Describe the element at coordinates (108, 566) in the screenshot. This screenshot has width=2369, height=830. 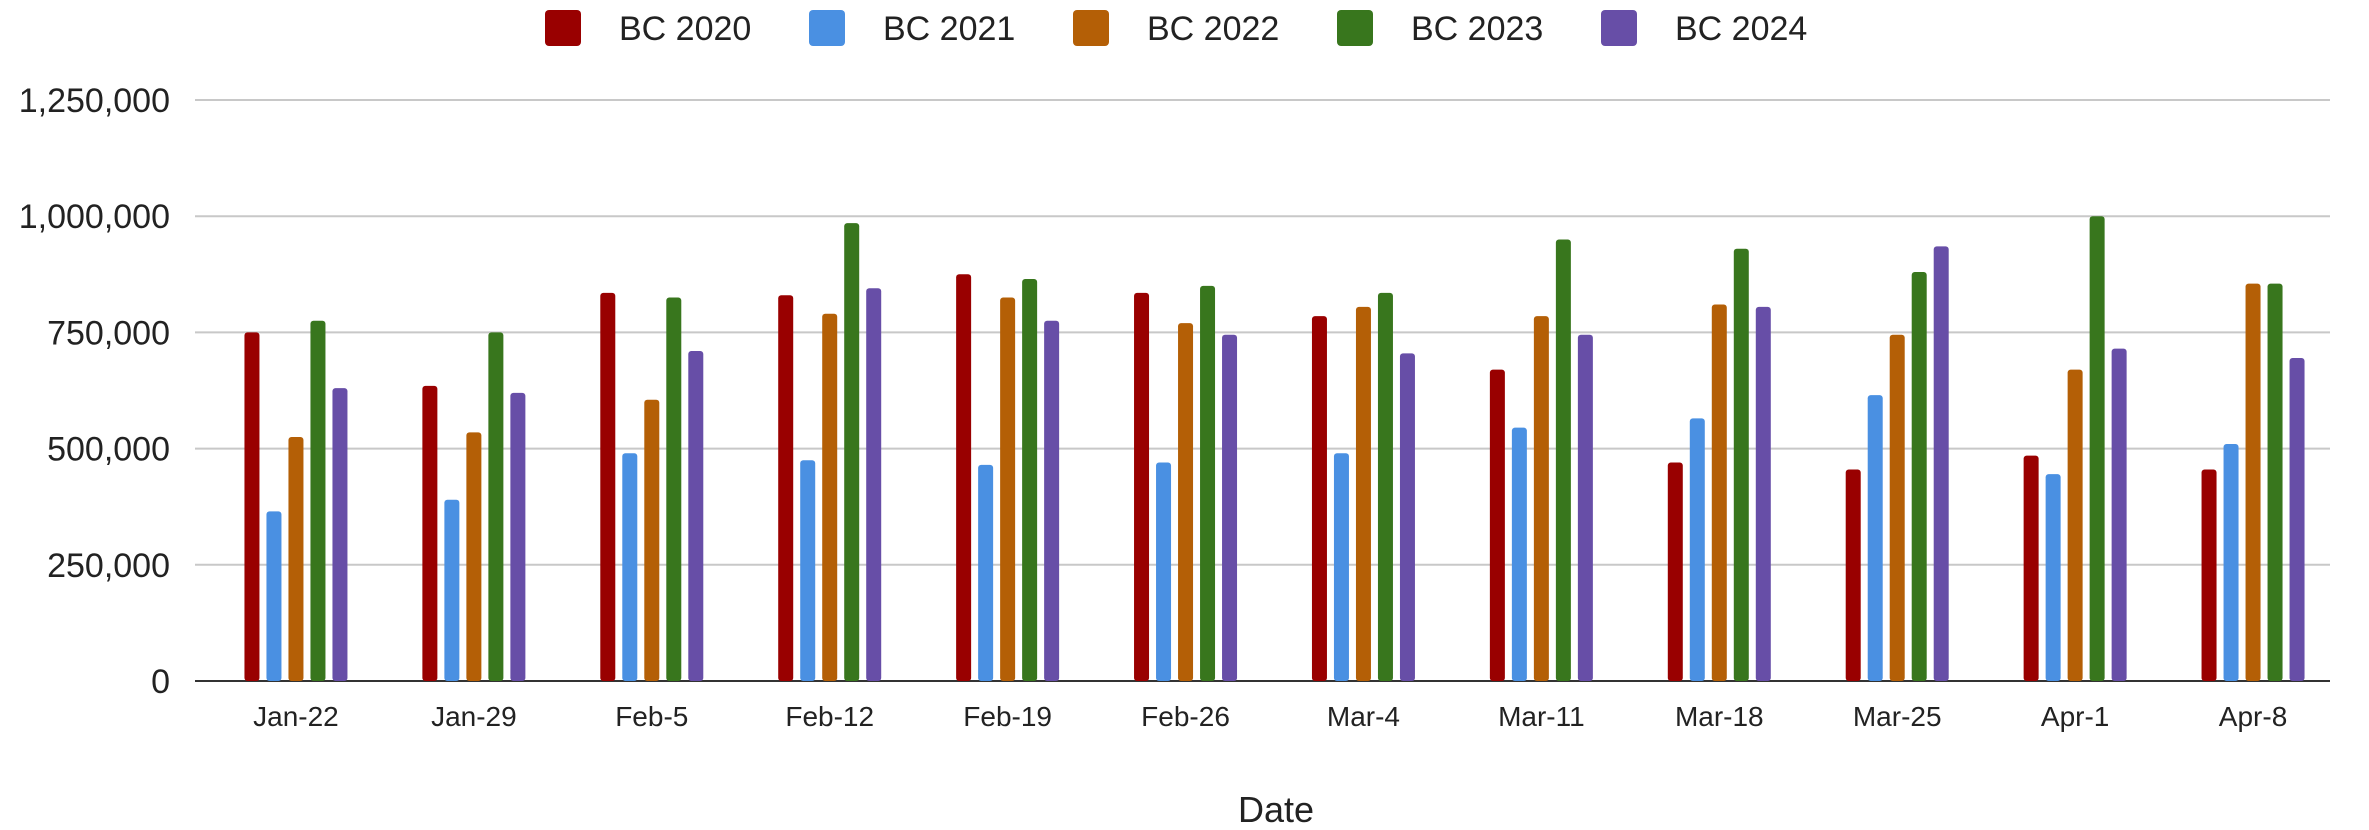
I see `y-tick-label: 250,000` at that location.